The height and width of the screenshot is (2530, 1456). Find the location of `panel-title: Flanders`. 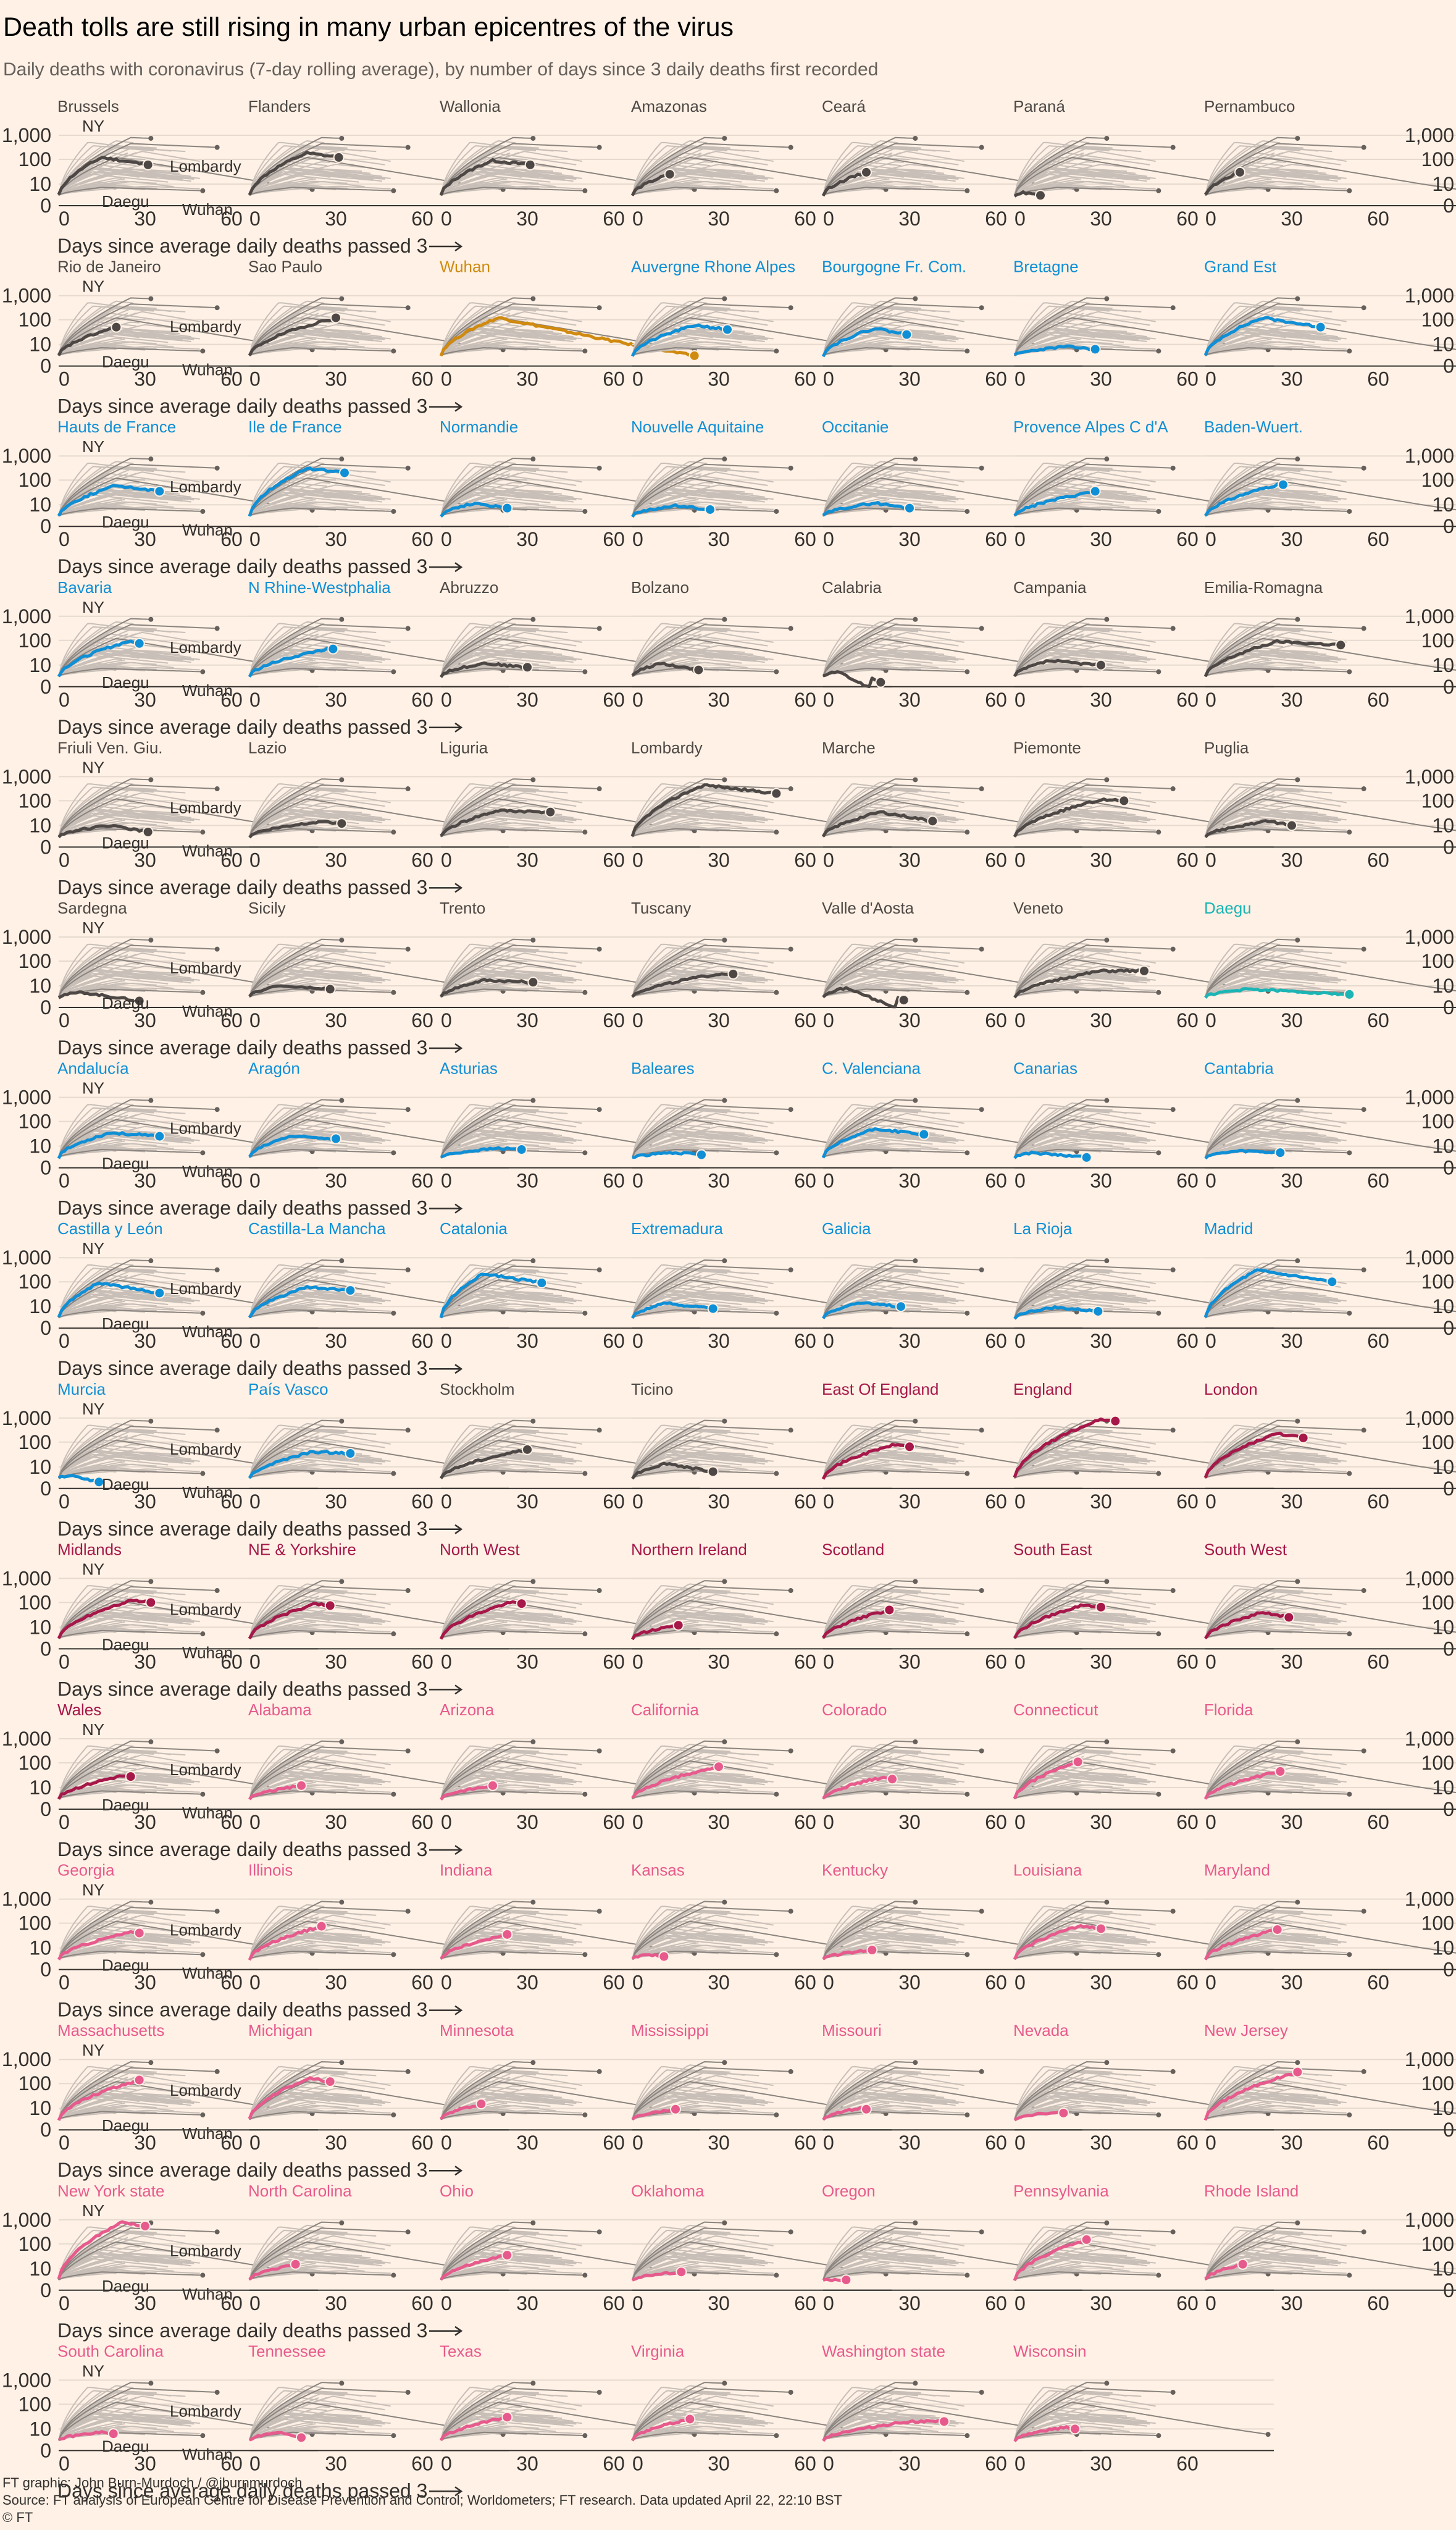

panel-title: Flanders is located at coordinates (279, 106).